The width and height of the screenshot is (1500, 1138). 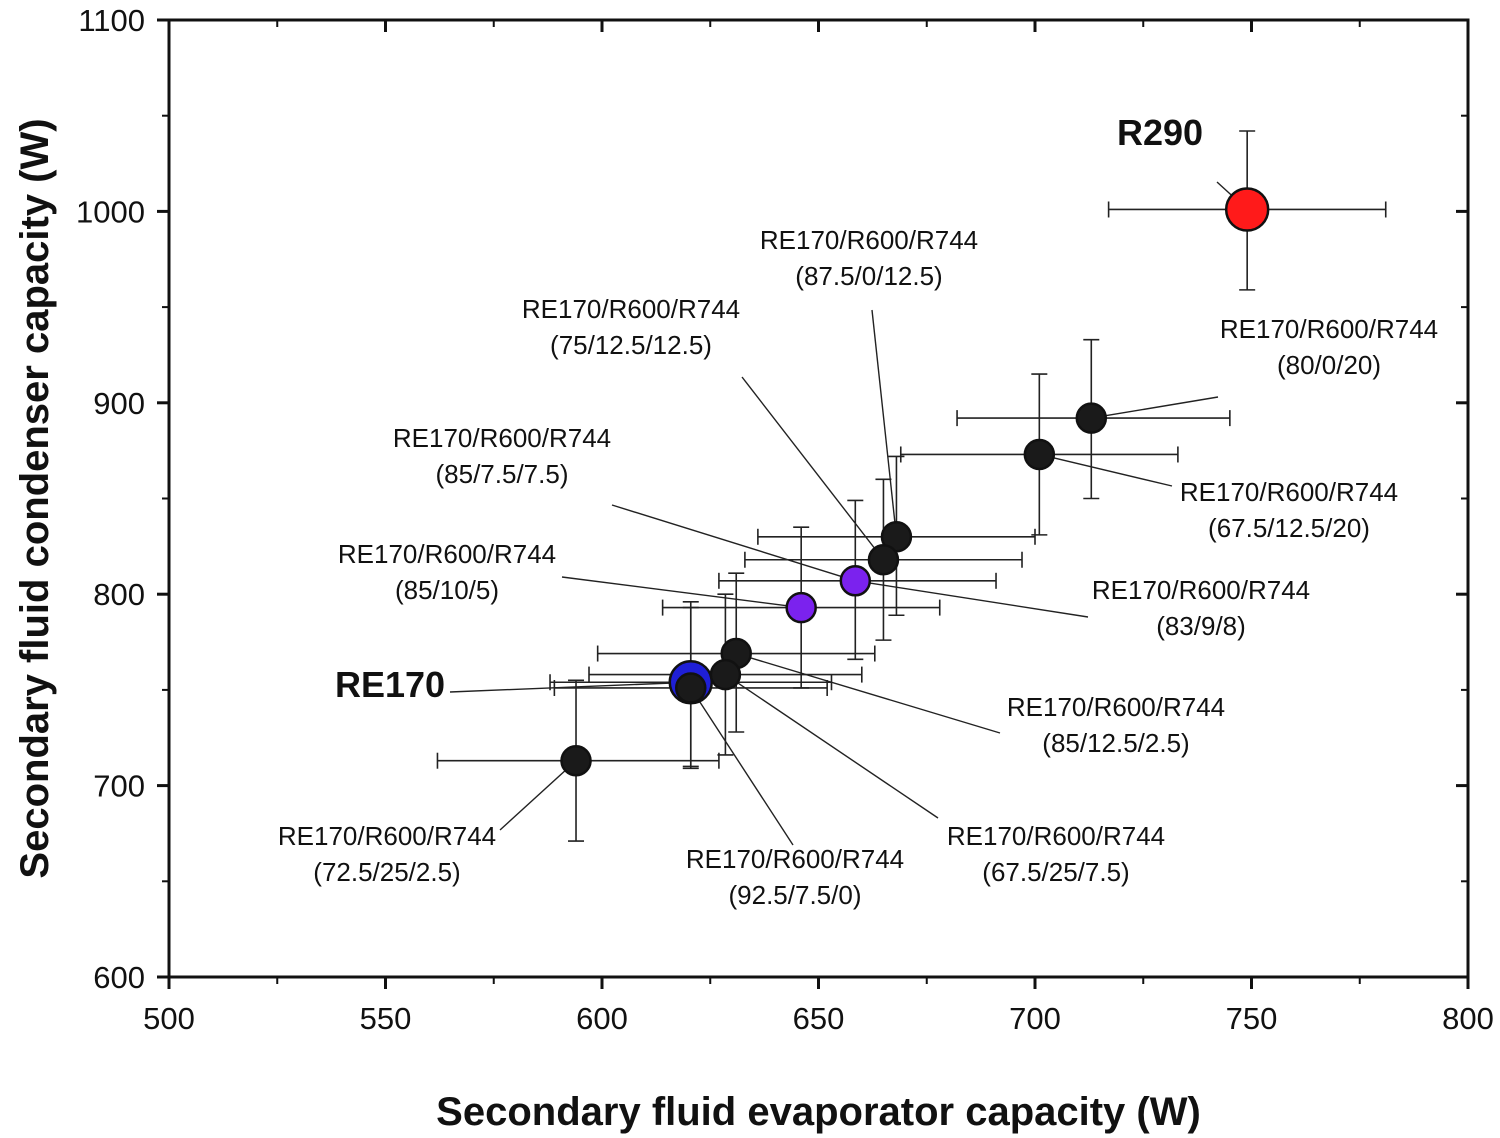 What do you see at coordinates (1116, 707) in the screenshot?
I see `label-m_85_12_5_2_5: RE170/R600/R744` at bounding box center [1116, 707].